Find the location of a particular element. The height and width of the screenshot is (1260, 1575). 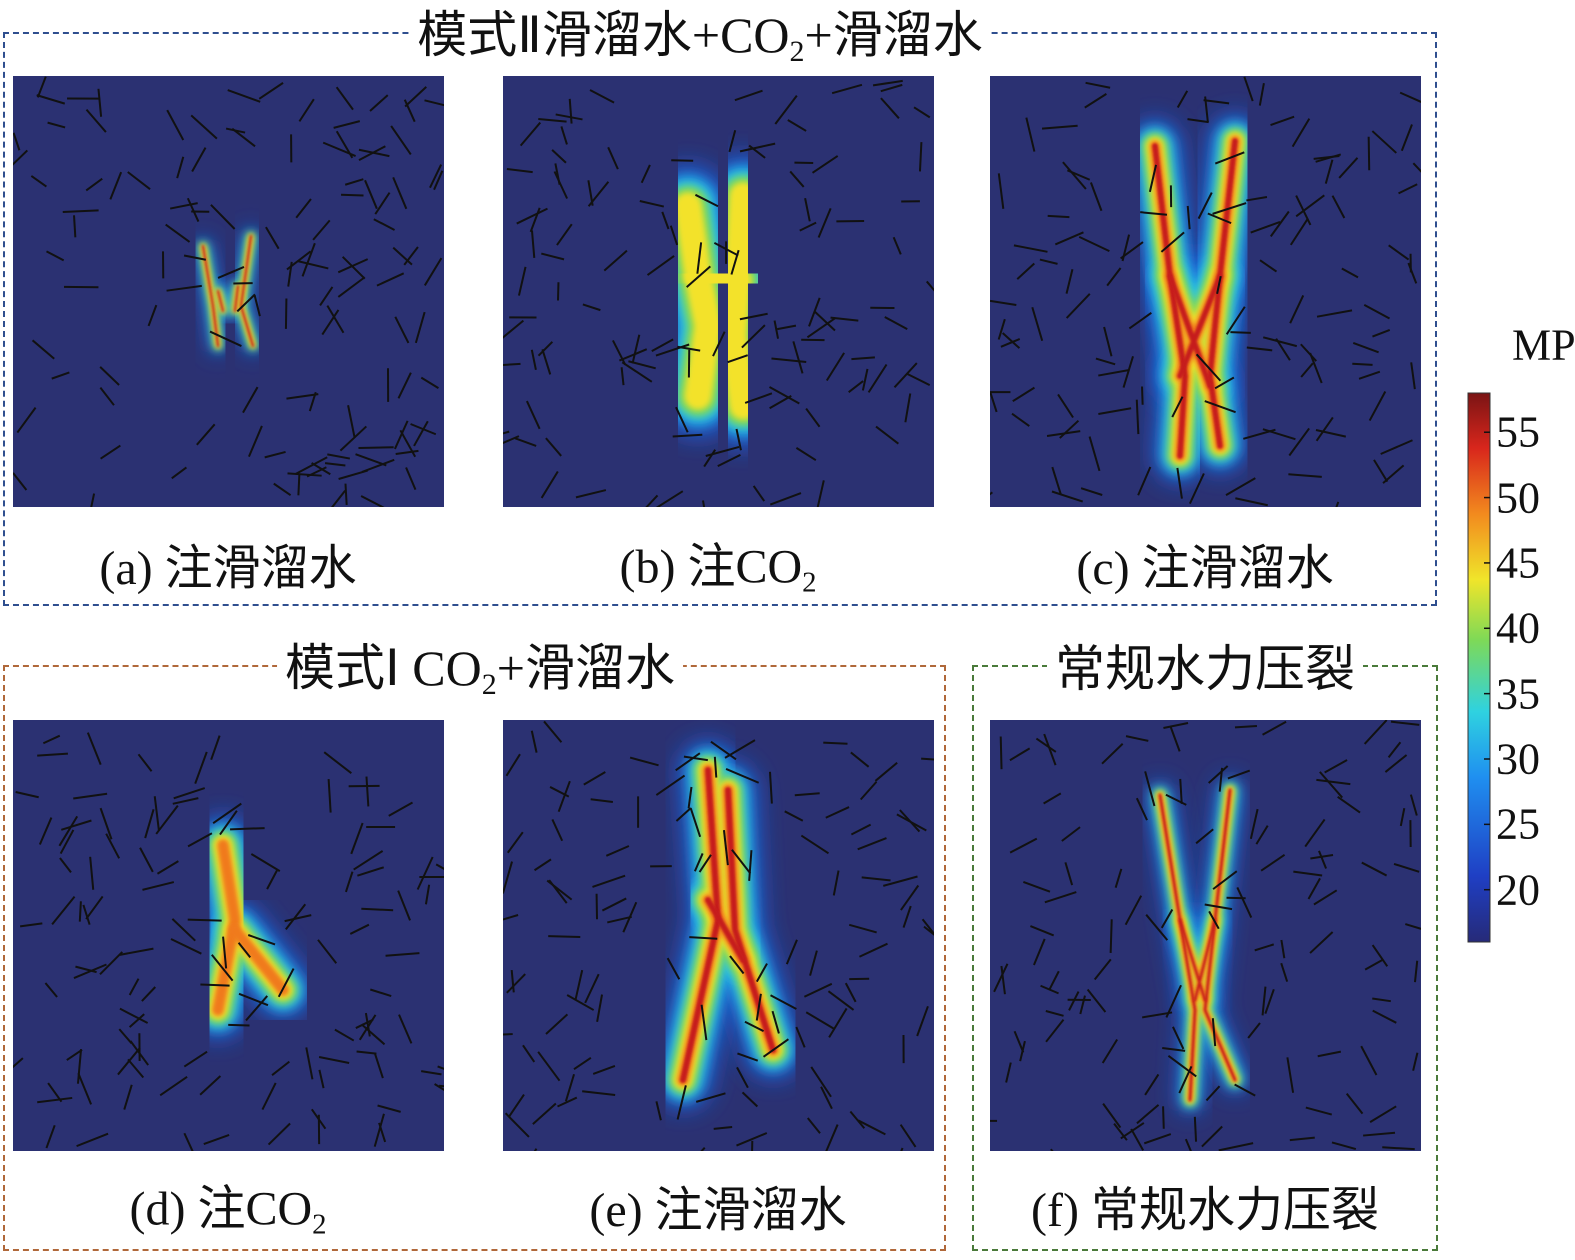

group-title: 模式Ⅰ CO2+滑溜水 is located at coordinates (480, 665).